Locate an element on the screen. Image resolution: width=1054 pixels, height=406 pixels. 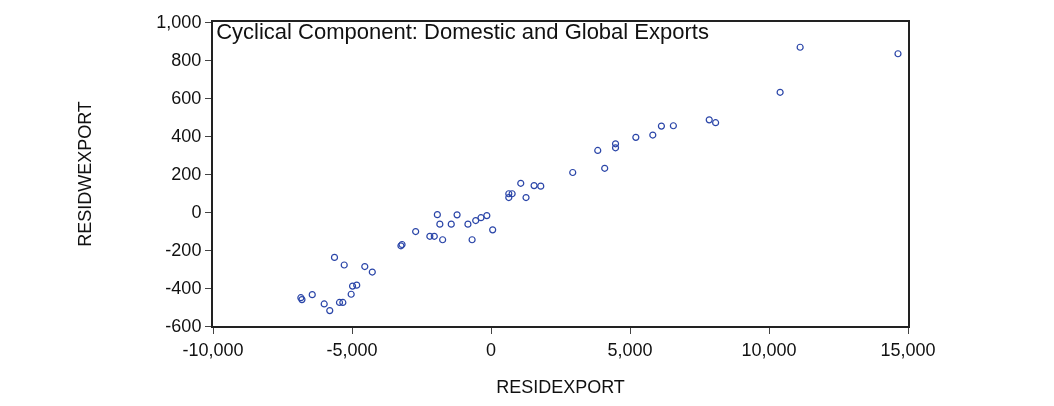
x-axis-title: RESIDEXPORT is located at coordinates (560, 387).